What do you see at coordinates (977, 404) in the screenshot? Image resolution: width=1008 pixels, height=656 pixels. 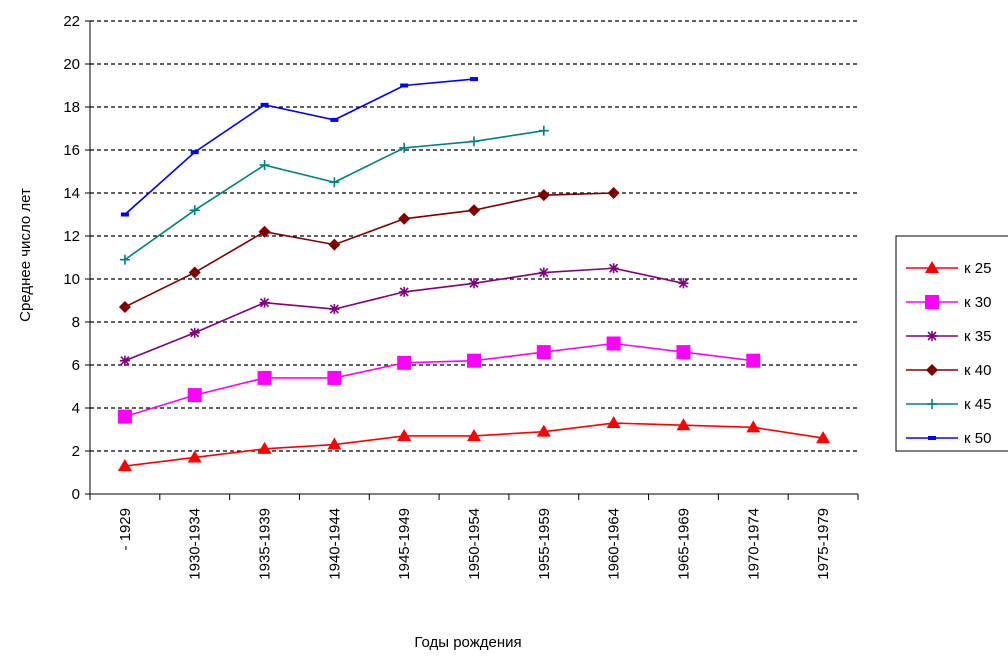 I see `legend-label: к 45` at bounding box center [977, 404].